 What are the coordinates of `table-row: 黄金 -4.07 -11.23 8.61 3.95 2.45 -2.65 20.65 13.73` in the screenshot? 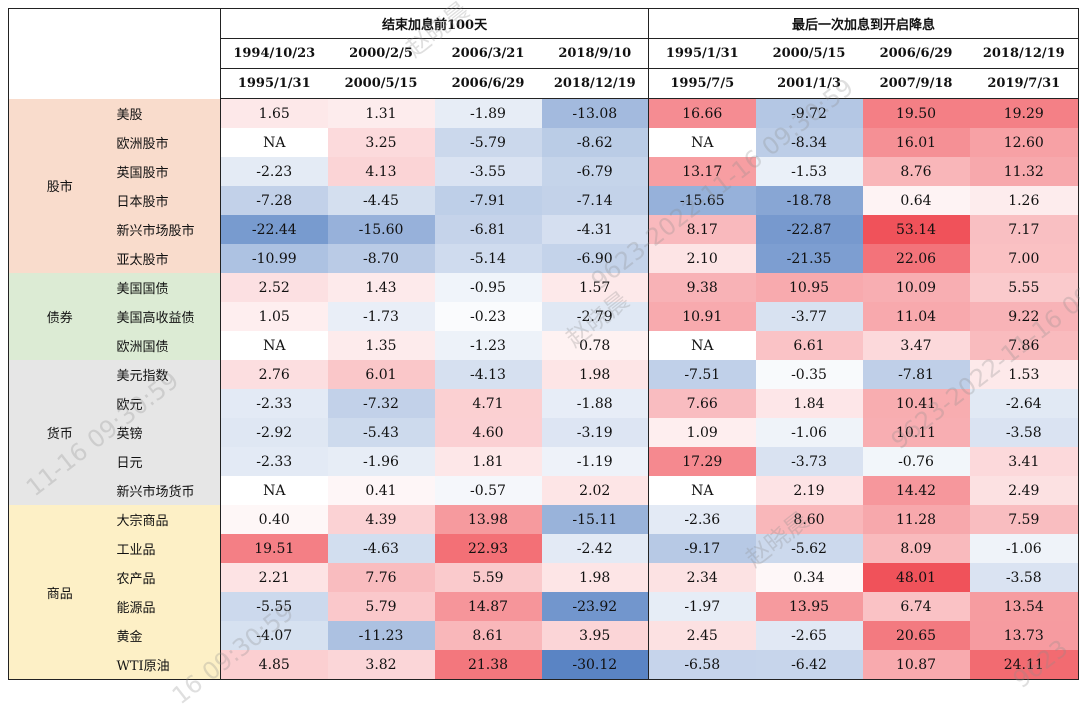 It's located at (544, 635).